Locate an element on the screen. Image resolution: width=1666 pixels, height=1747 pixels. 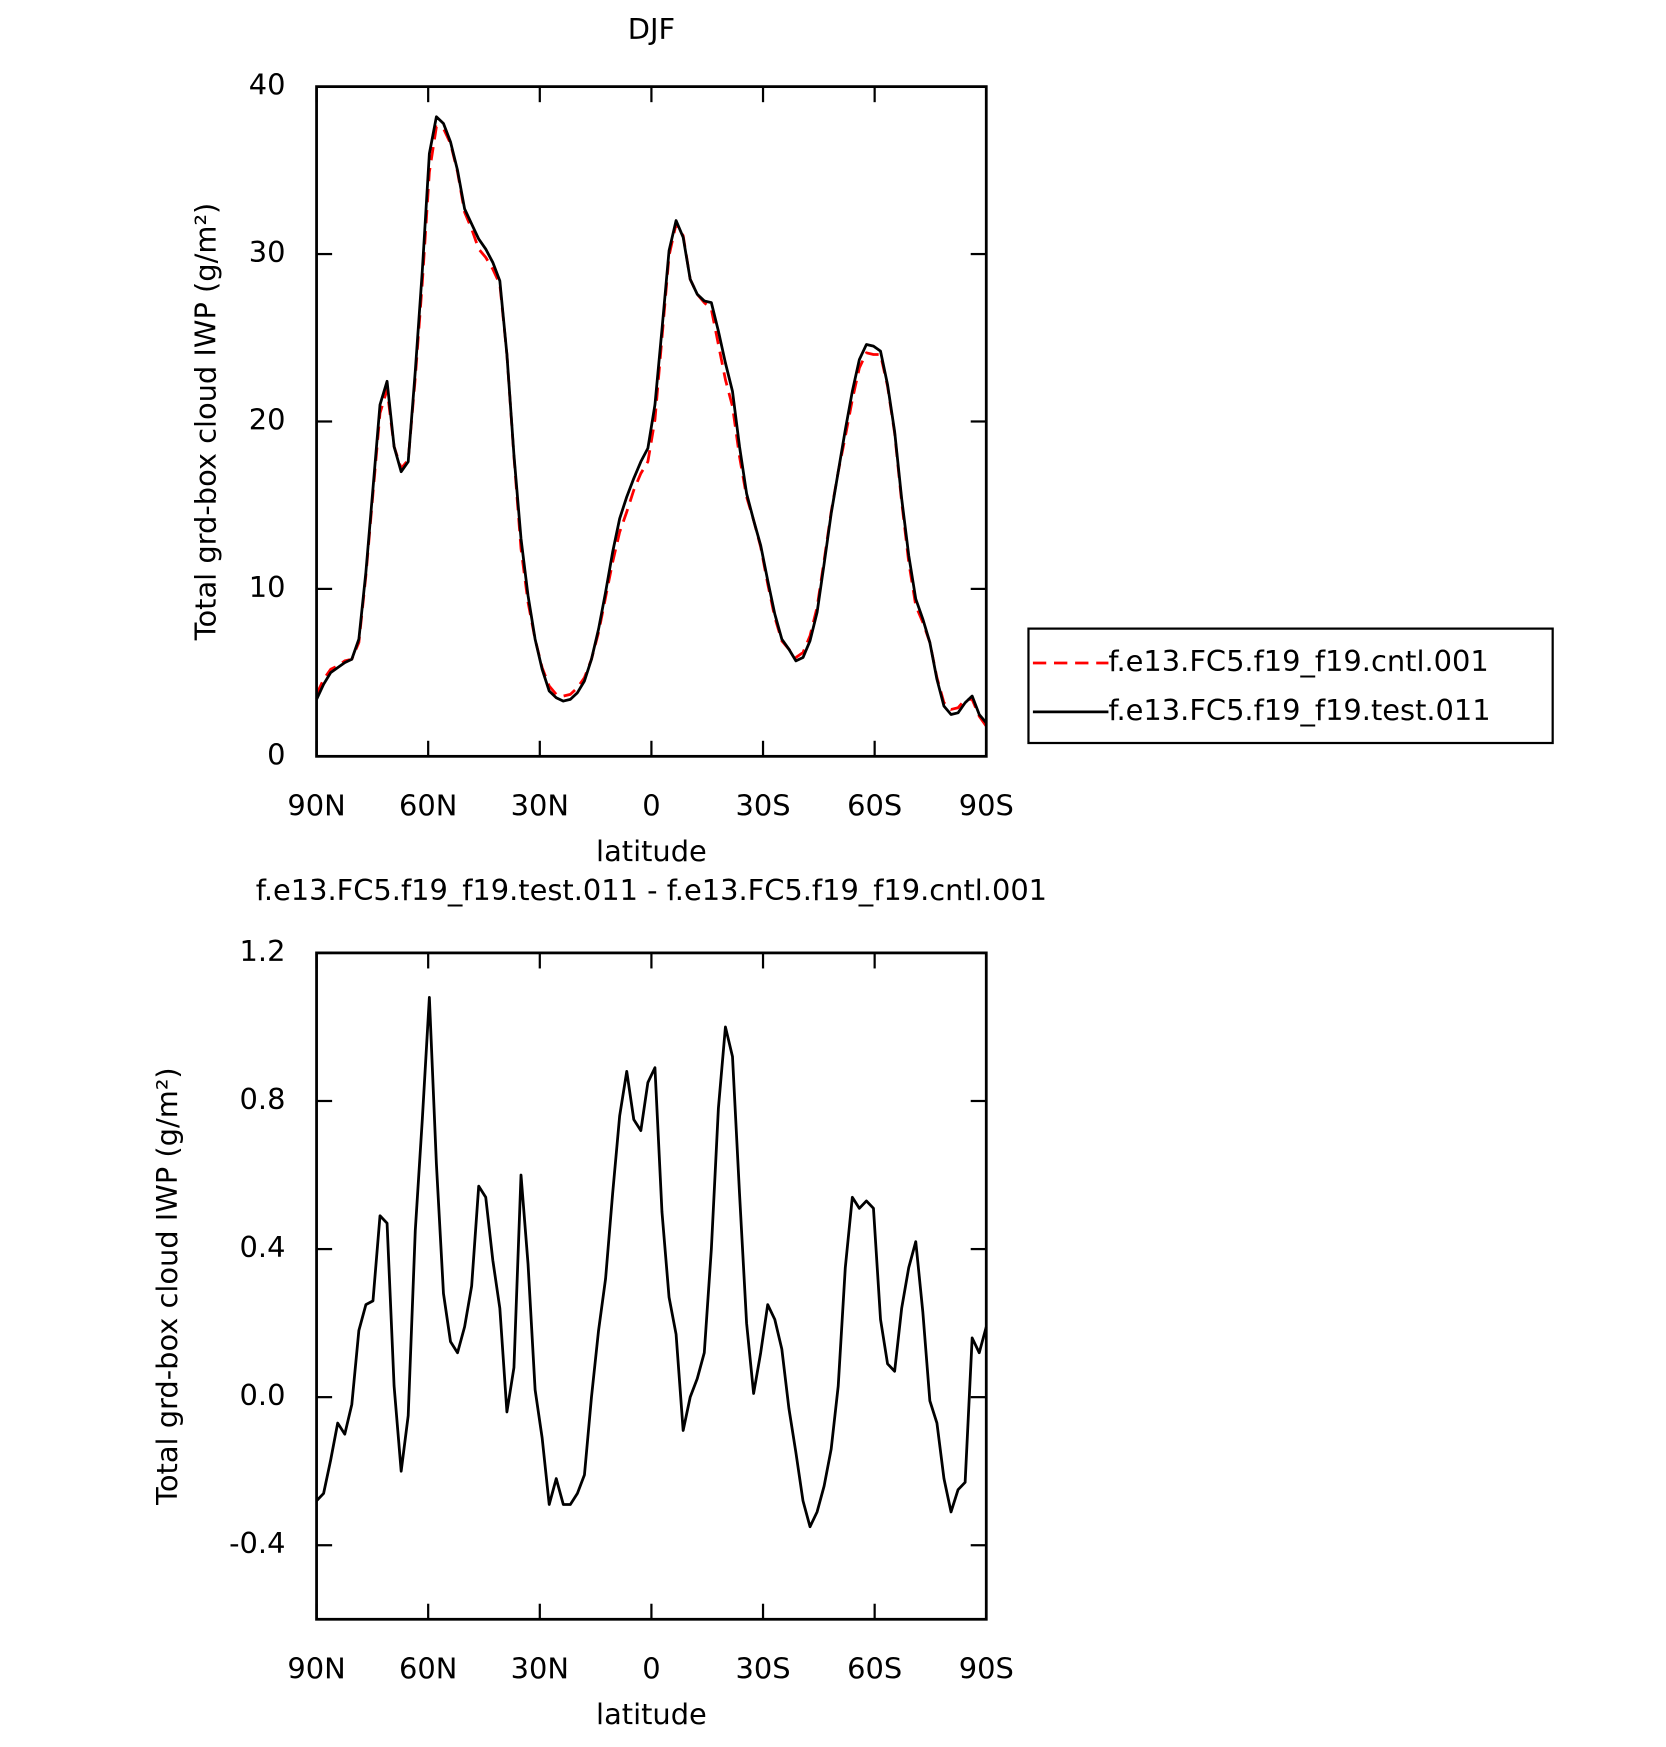
legend-box is located at coordinates (1290, 686).